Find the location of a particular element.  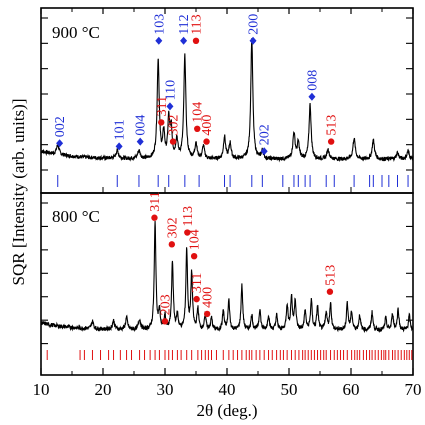

x-tick-label: 50 is located at coordinates (289, 389).